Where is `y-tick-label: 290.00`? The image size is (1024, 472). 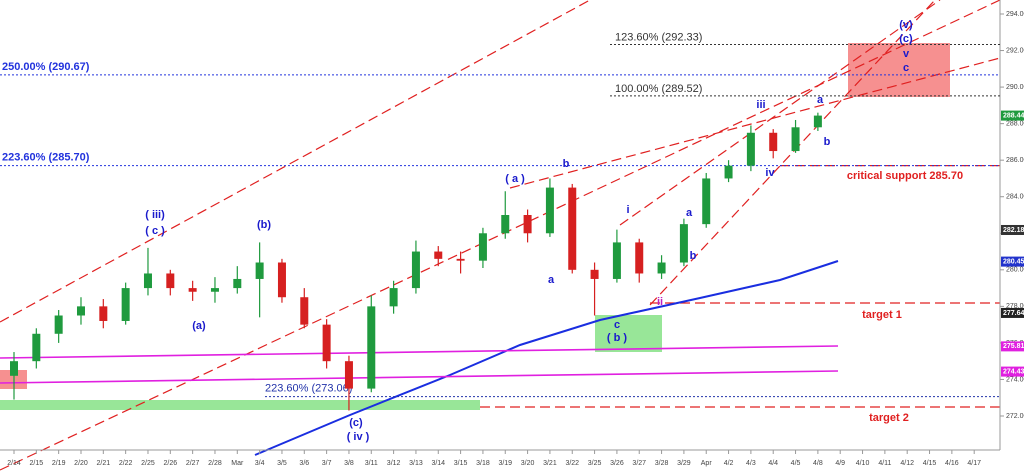
y-tick-label: 290.00 is located at coordinates (1015, 87).